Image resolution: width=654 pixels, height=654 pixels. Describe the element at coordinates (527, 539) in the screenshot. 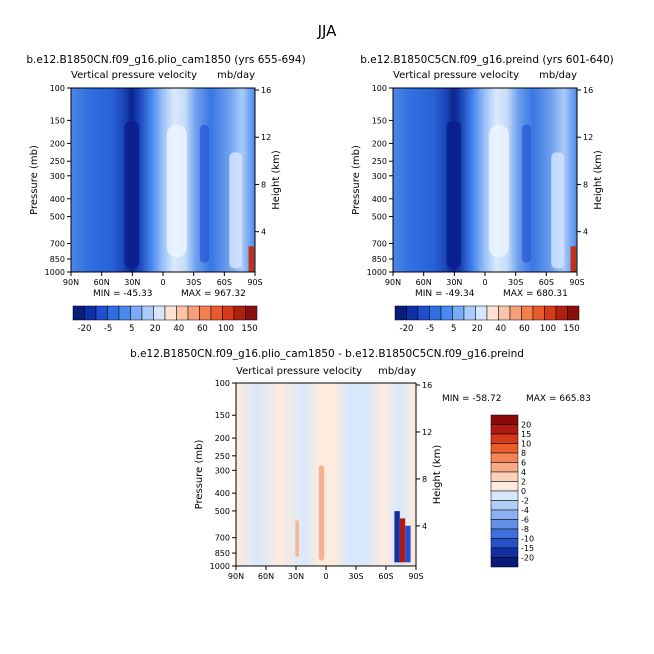

I see `colorbar-label: -10` at that location.